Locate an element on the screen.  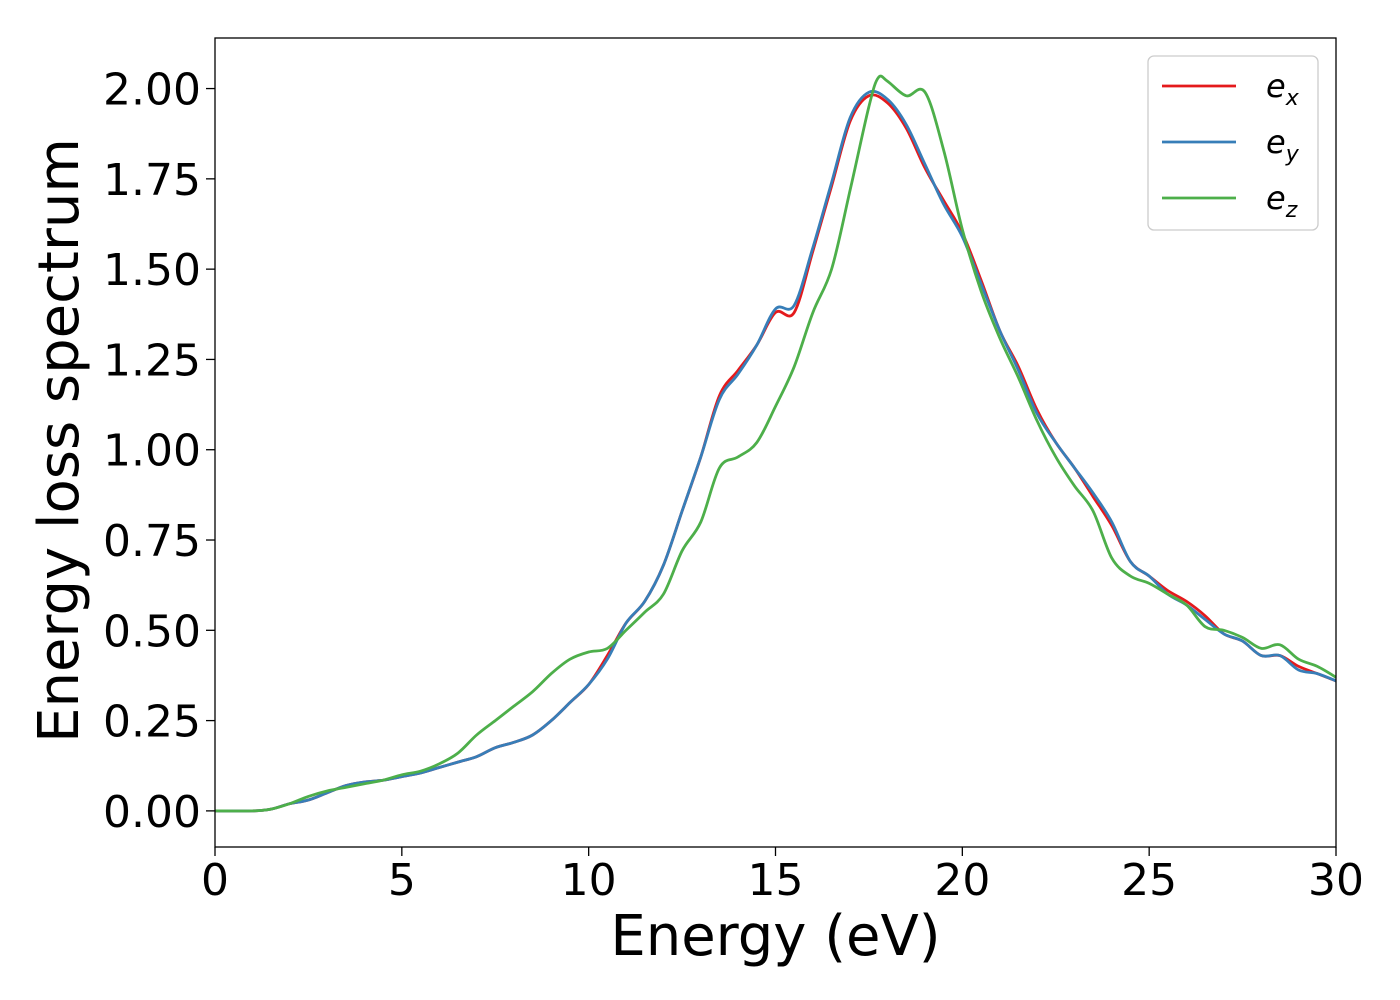
x-tick-label: 15 is located at coordinates (776, 880).